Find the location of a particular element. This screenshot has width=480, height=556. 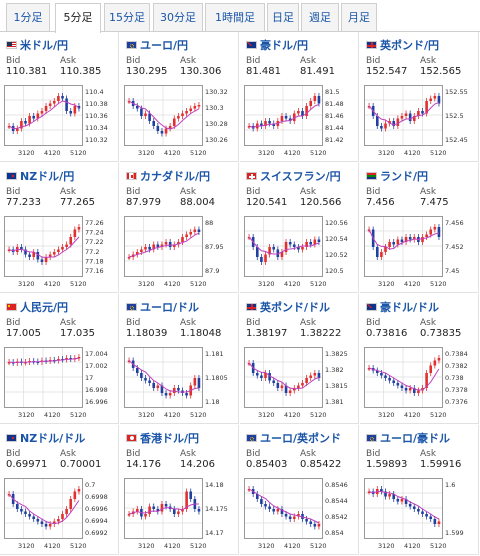

pair-link: カナダドル/円 is located at coordinates (168, 176).